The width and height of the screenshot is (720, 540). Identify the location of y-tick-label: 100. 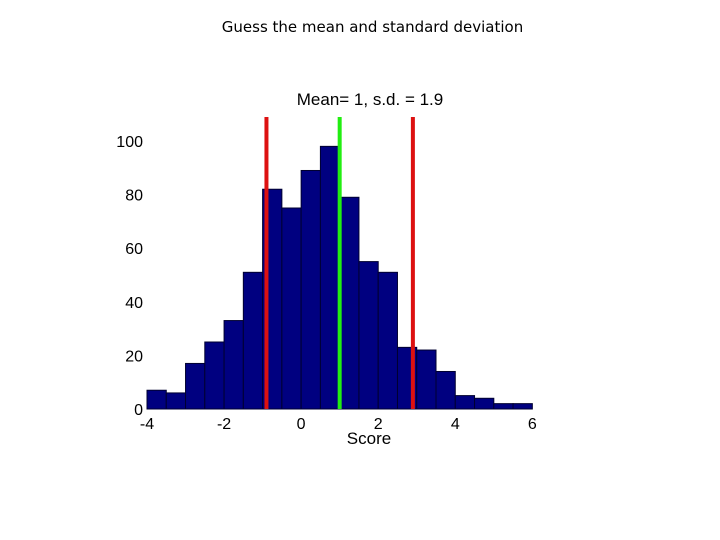
(129, 142).